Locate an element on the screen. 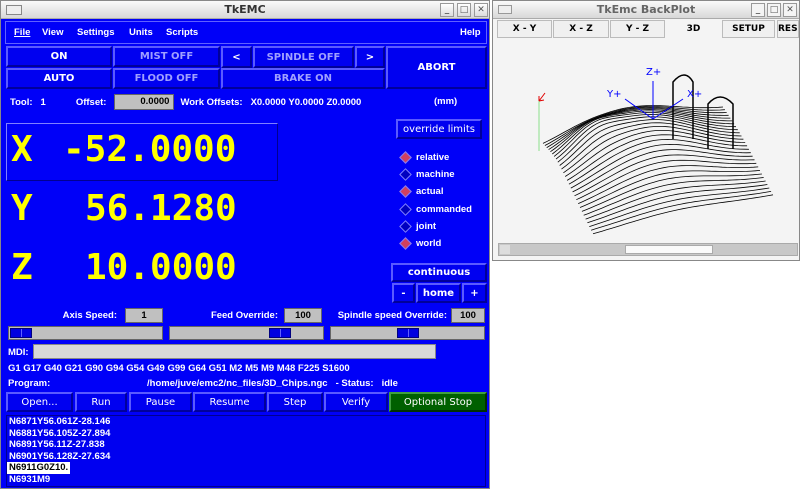 This screenshot has height=489, width=800. coord-radio-commanded: commanded is located at coordinates (435, 209).